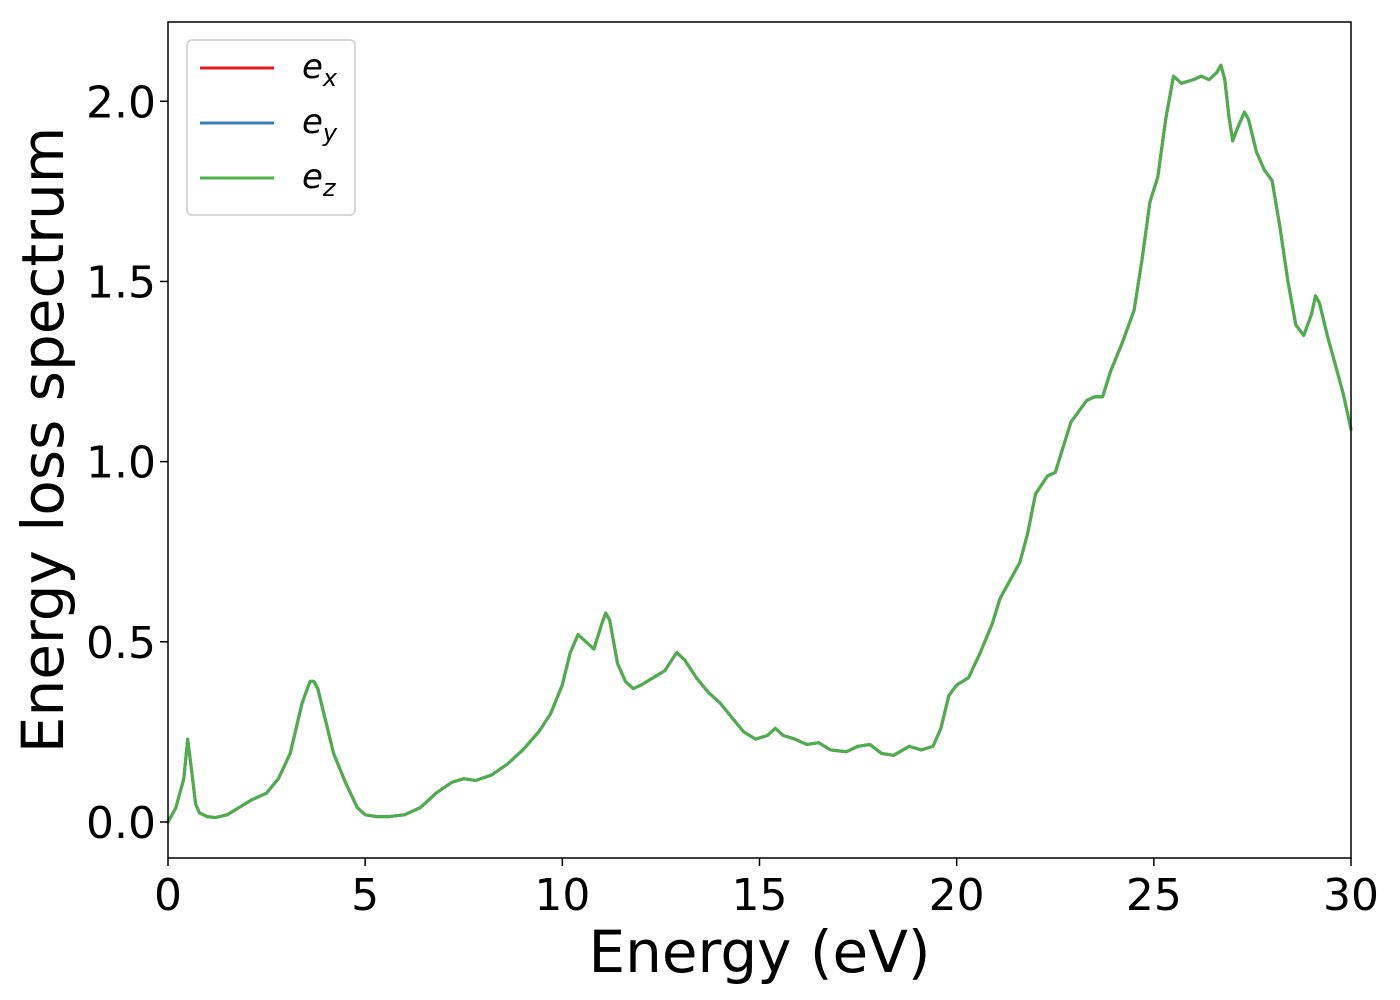  I want to click on y-axis-ticks: 0.0 0.5 1.0 1.5 2.0, so click(127, 463).